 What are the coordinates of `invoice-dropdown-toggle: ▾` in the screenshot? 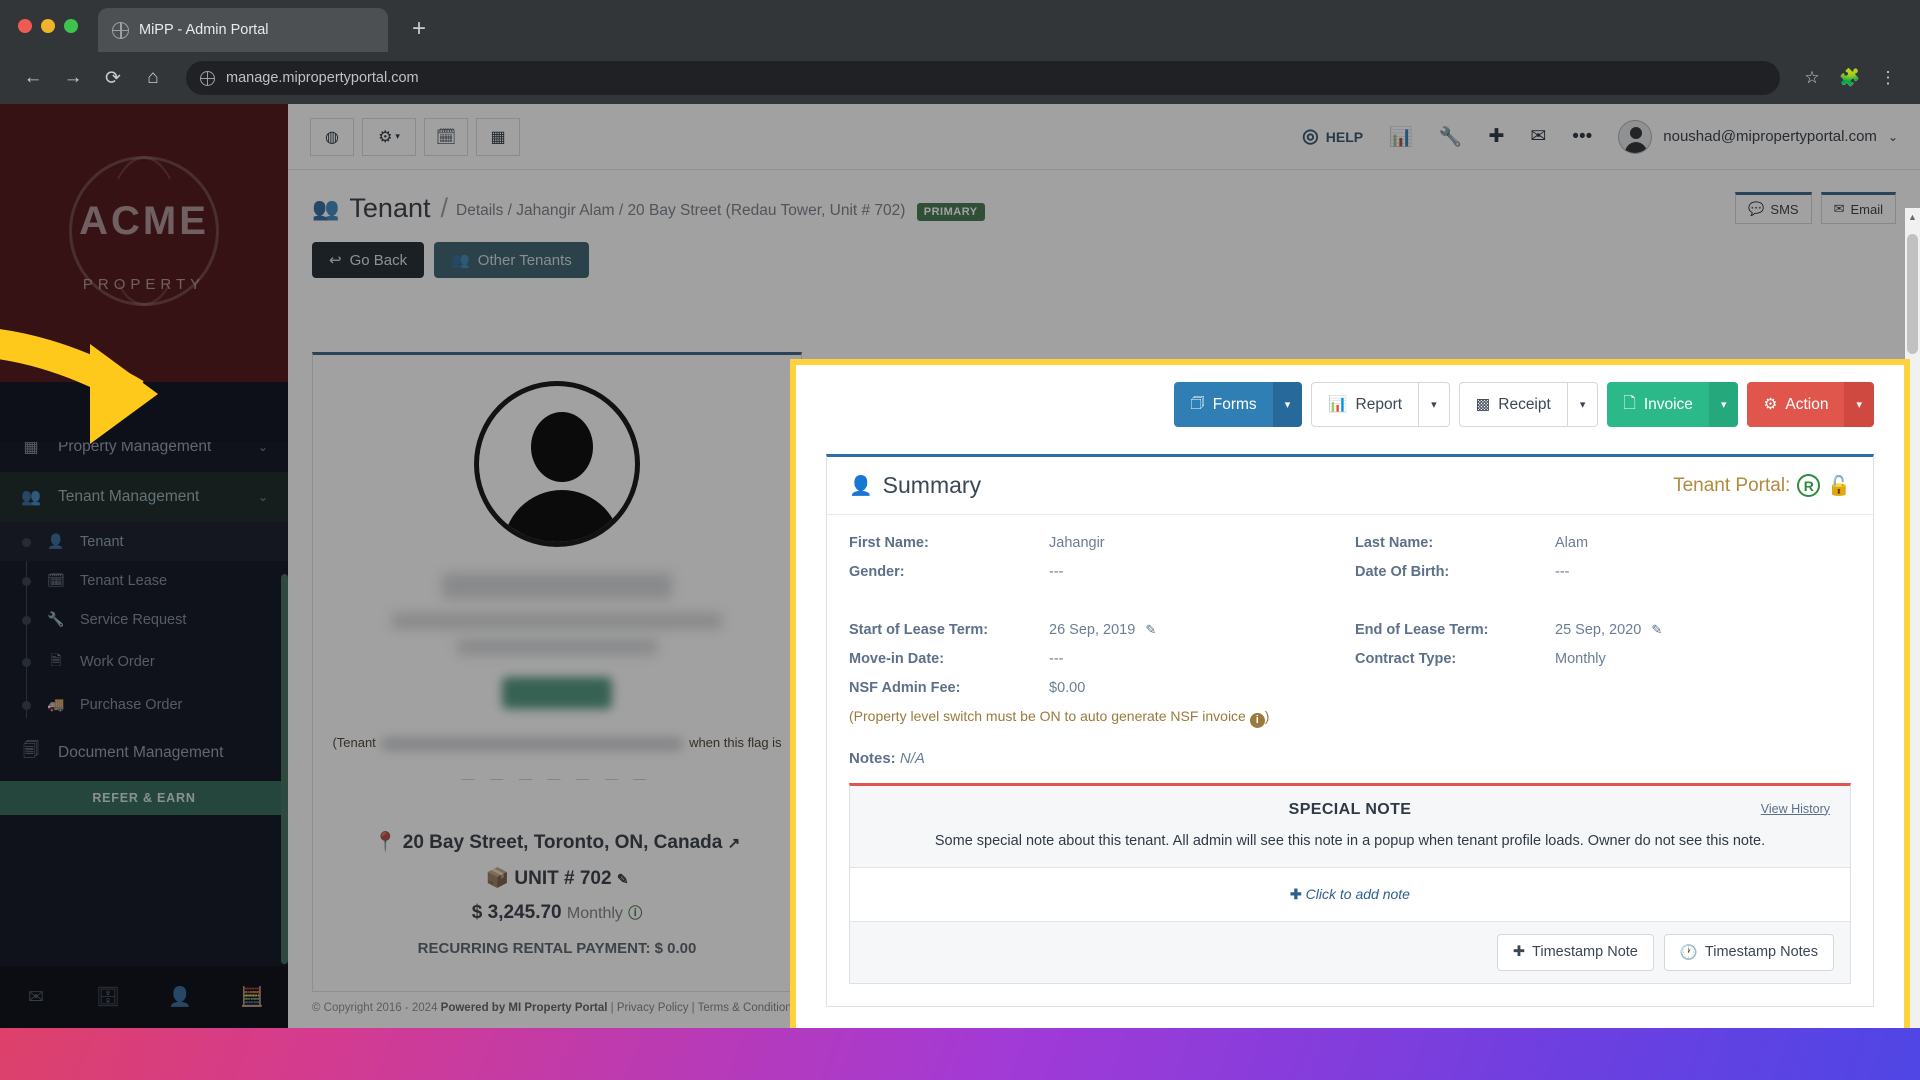 It's located at (1723, 404).